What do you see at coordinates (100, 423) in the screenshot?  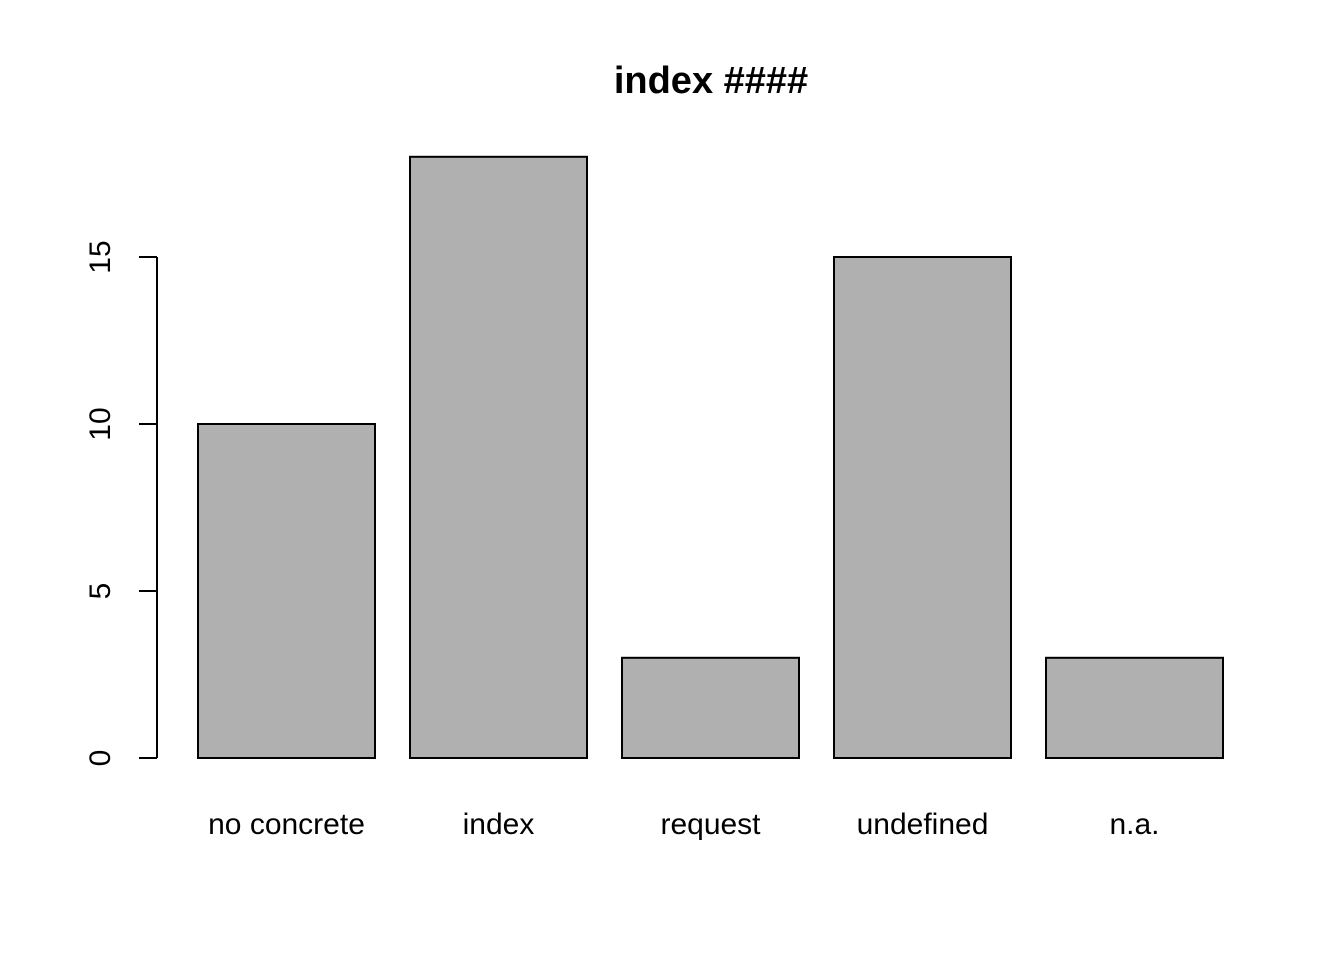 I see `y-tick-label: 10` at bounding box center [100, 423].